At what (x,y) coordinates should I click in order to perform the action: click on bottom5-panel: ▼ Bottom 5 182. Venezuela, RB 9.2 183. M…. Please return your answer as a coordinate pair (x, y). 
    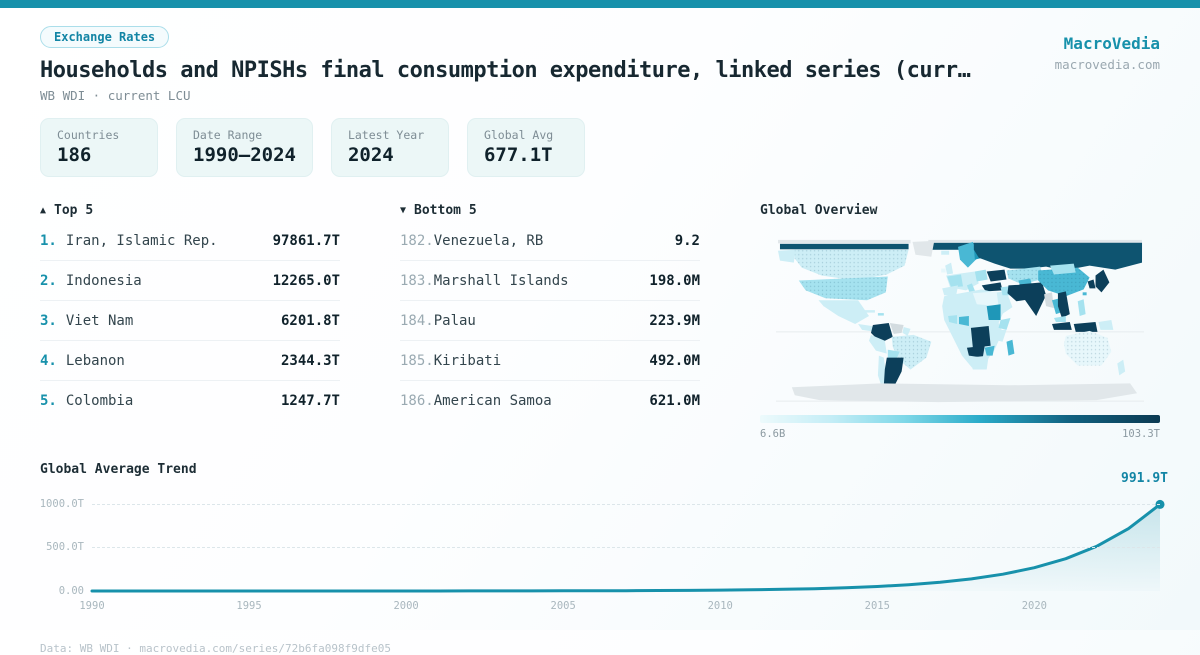
    Looking at the image, I should click on (550, 321).